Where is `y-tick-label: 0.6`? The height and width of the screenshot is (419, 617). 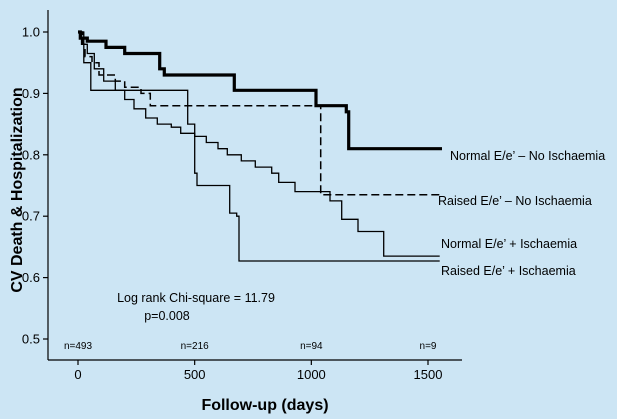
y-tick-label: 0.6 is located at coordinates (31, 277).